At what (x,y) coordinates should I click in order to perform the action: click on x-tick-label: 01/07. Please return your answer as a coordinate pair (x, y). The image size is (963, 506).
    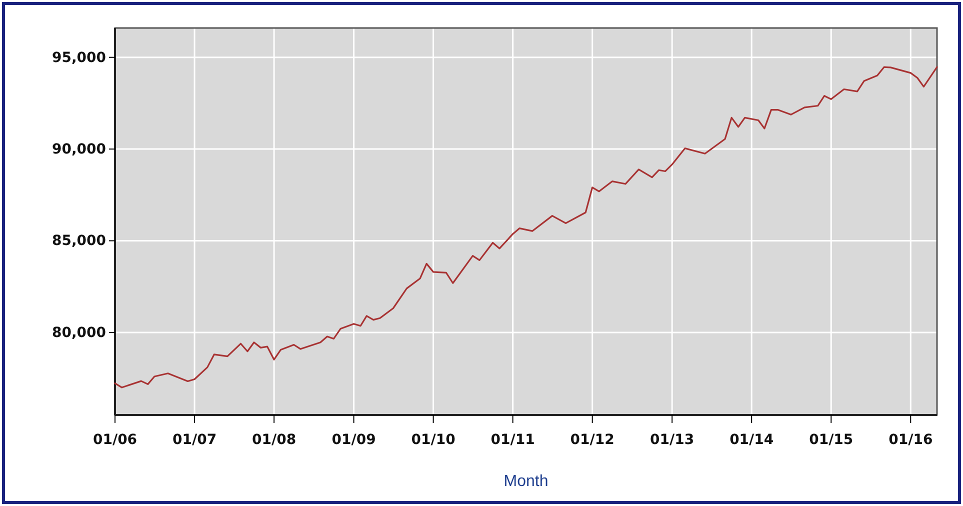
    Looking at the image, I should click on (194, 440).